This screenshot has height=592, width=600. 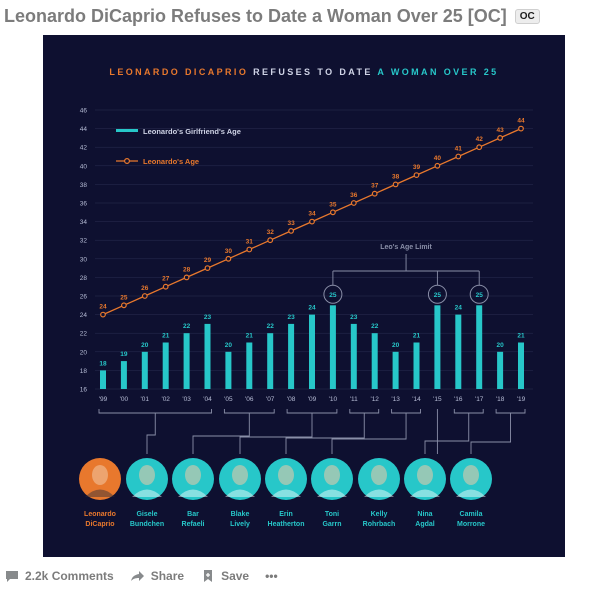 What do you see at coordinates (396, 176) in the screenshot?
I see `leo-age-label: 38` at bounding box center [396, 176].